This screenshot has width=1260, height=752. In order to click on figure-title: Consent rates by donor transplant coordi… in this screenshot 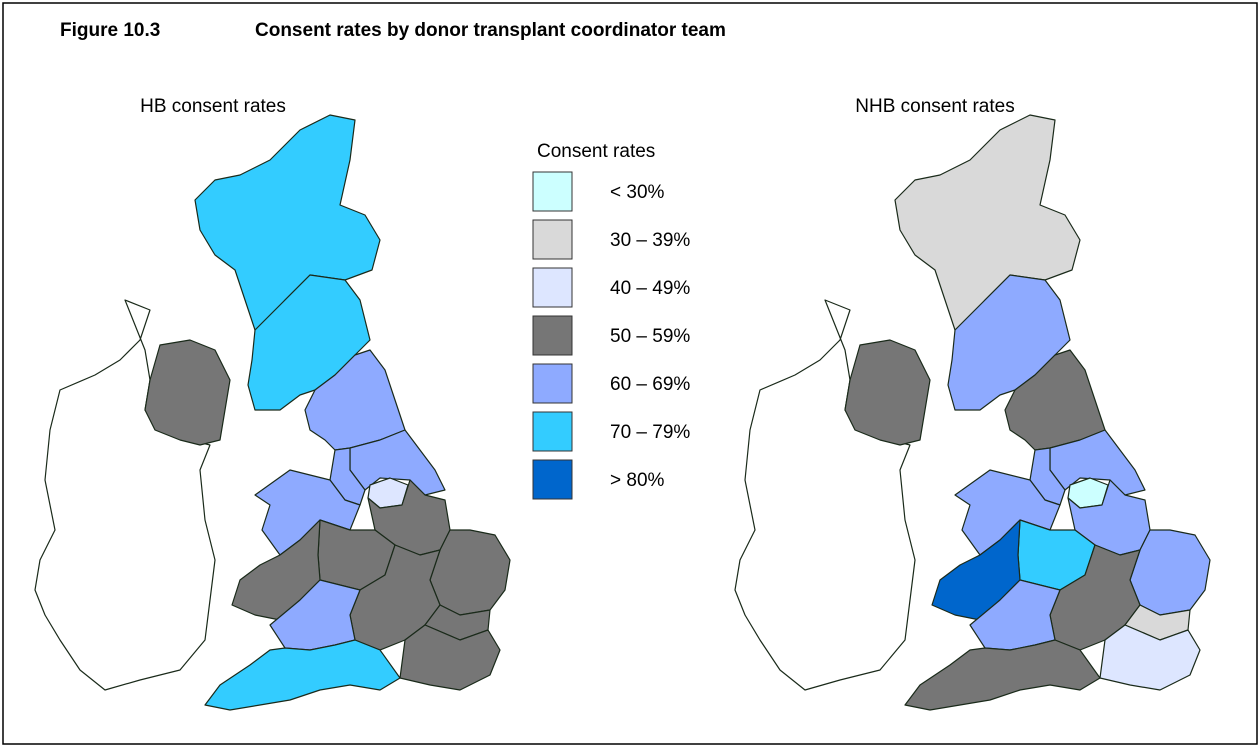, I will do `click(490, 30)`.